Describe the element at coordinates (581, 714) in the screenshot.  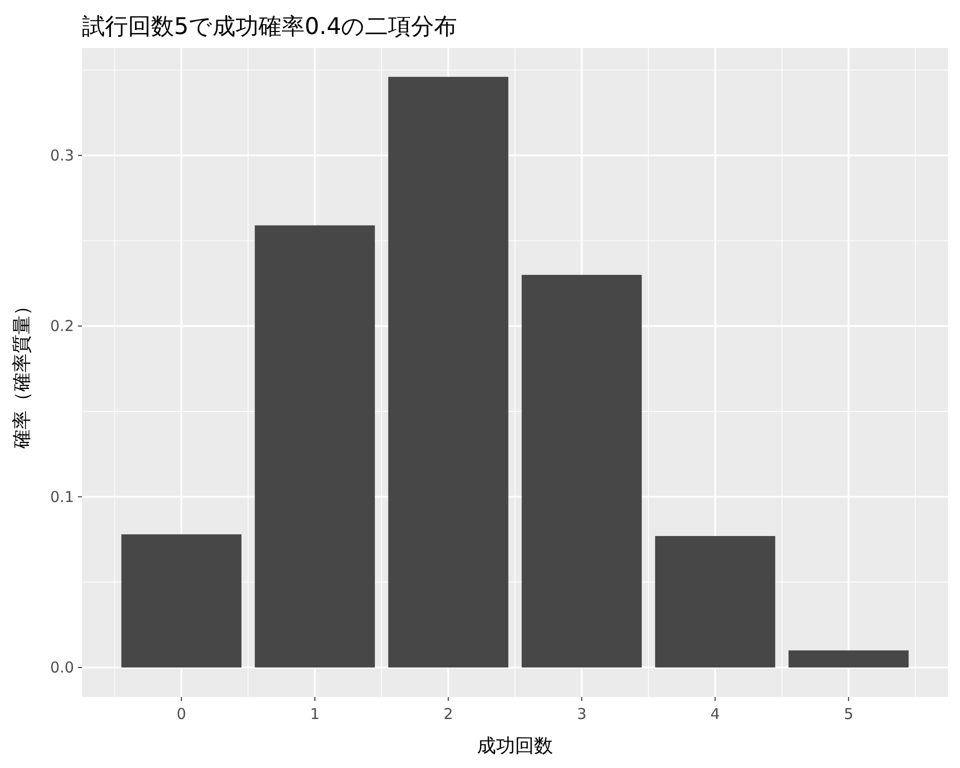
I see `x-tick-label: 3` at that location.